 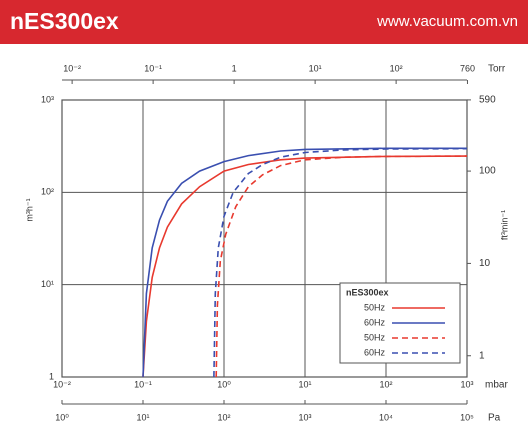 I want to click on bottom_axis-tick-label: 10², so click(x=223, y=417).